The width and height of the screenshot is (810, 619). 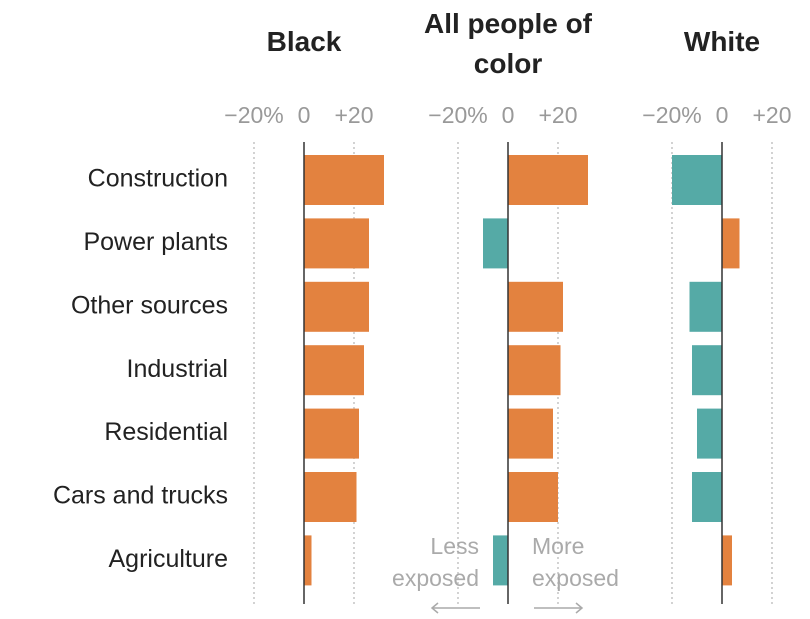 What do you see at coordinates (454, 546) in the screenshot?
I see `annotation: Less` at bounding box center [454, 546].